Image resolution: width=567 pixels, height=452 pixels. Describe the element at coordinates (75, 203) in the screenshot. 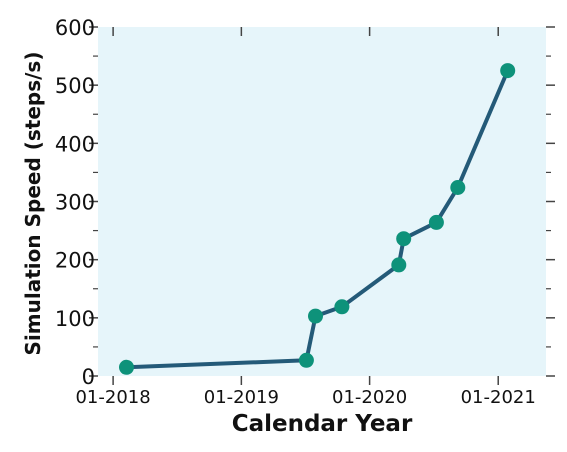

I see `y-tick-label: 300` at that location.